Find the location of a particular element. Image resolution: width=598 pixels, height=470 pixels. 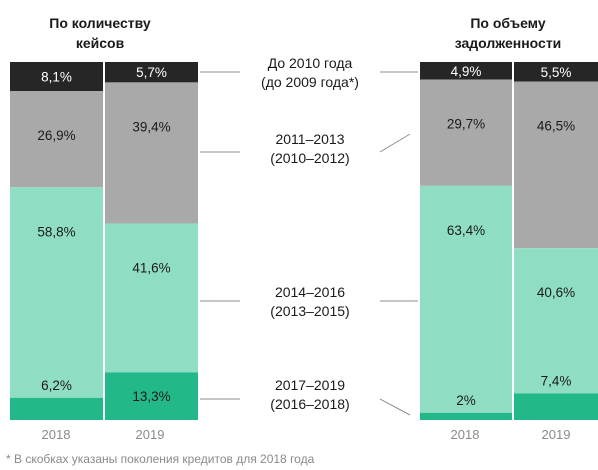

legend-pre2010-line2: (до 2009 года*) is located at coordinates (310, 82).